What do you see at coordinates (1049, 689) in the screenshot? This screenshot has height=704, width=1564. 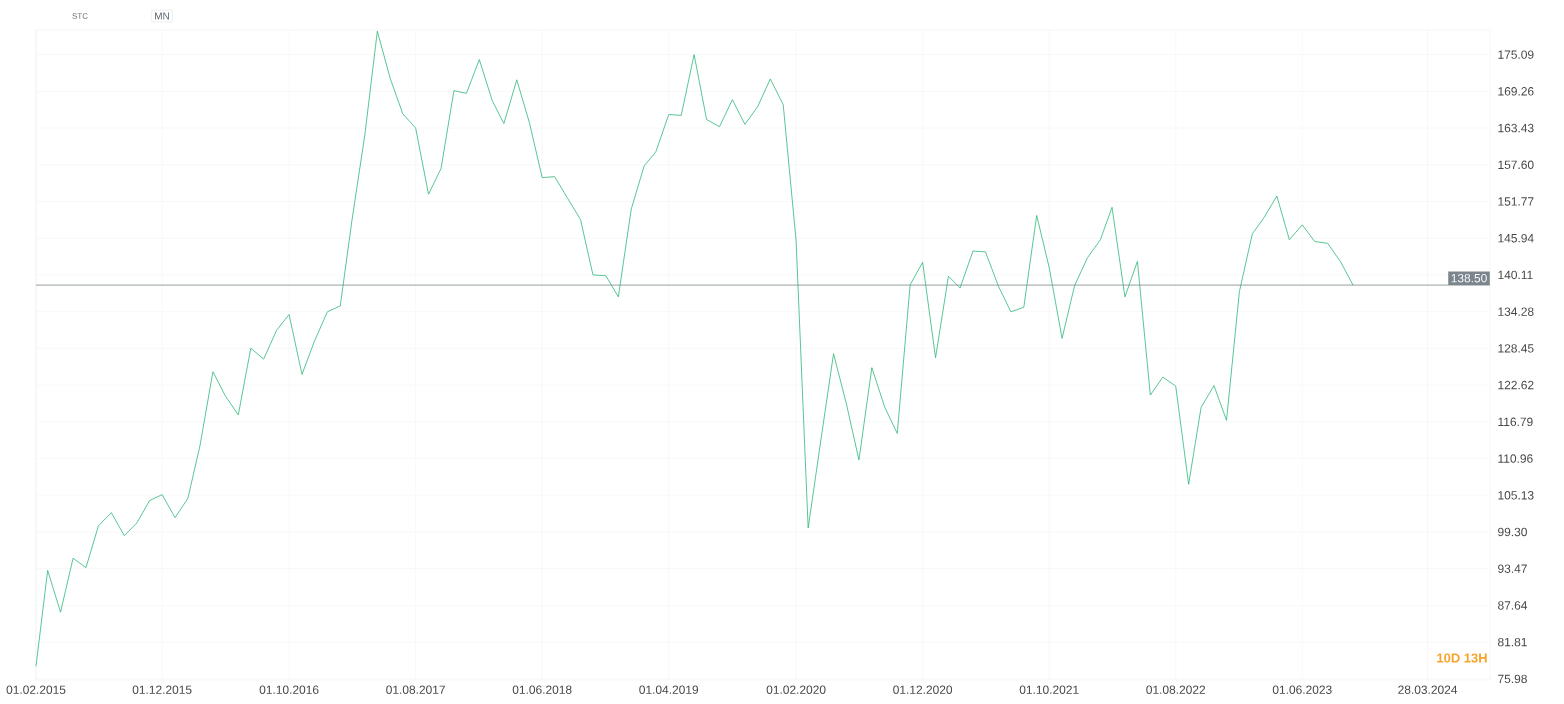 I see `x-tick-label: 01.10.2021` at bounding box center [1049, 689].